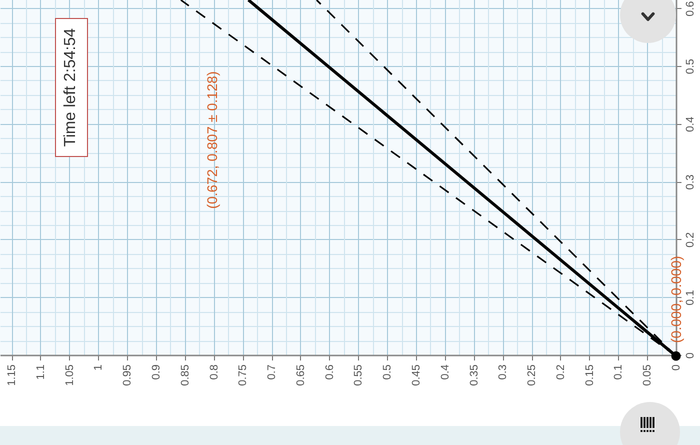 The image size is (700, 445). I want to click on x-tick-label: 0.85, so click(185, 375).